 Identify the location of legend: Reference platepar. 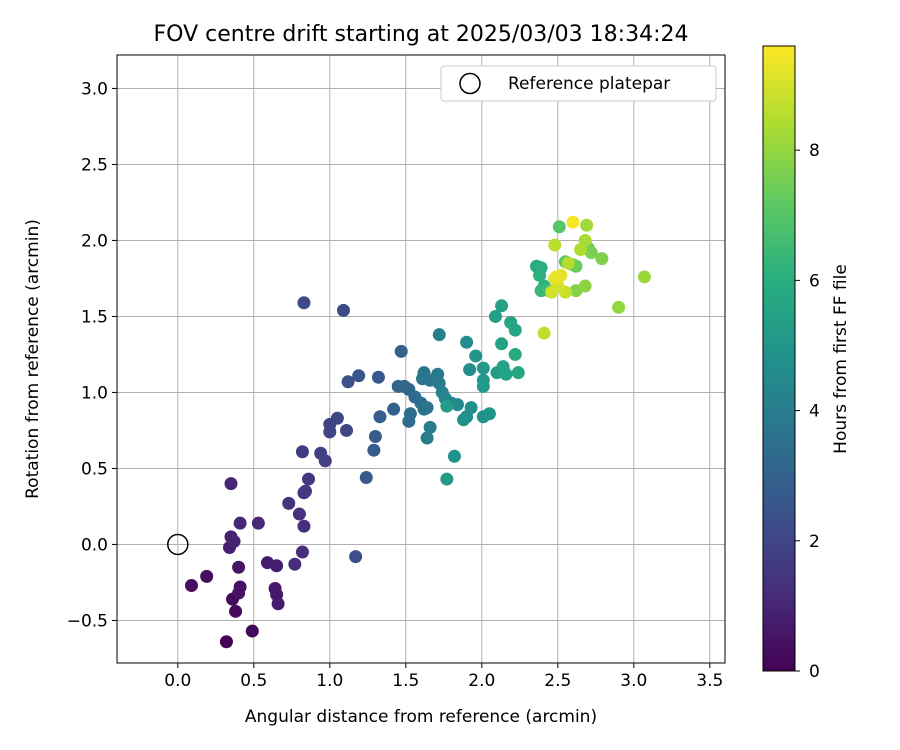
(578, 83).